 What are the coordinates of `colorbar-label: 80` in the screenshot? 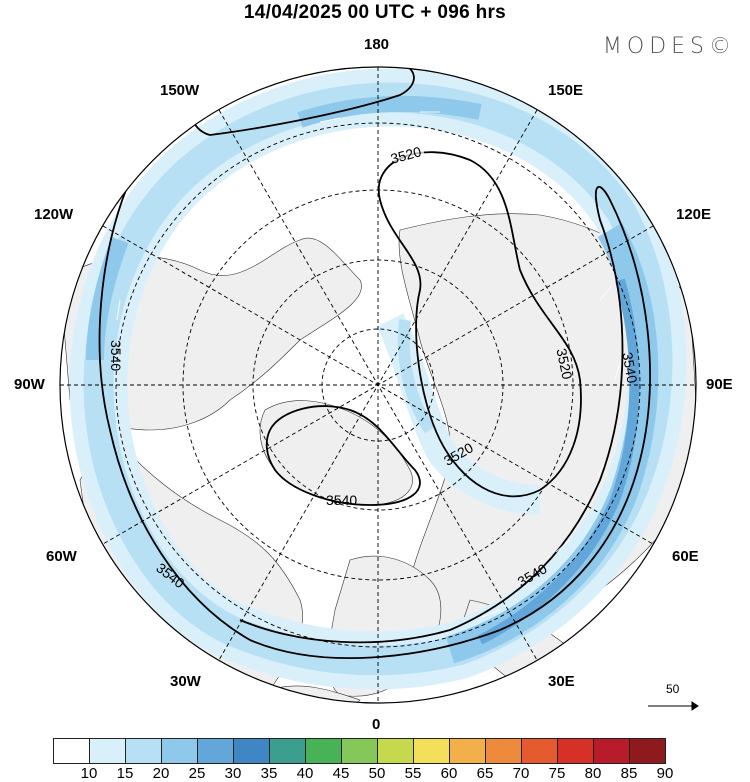 It's located at (593, 773).